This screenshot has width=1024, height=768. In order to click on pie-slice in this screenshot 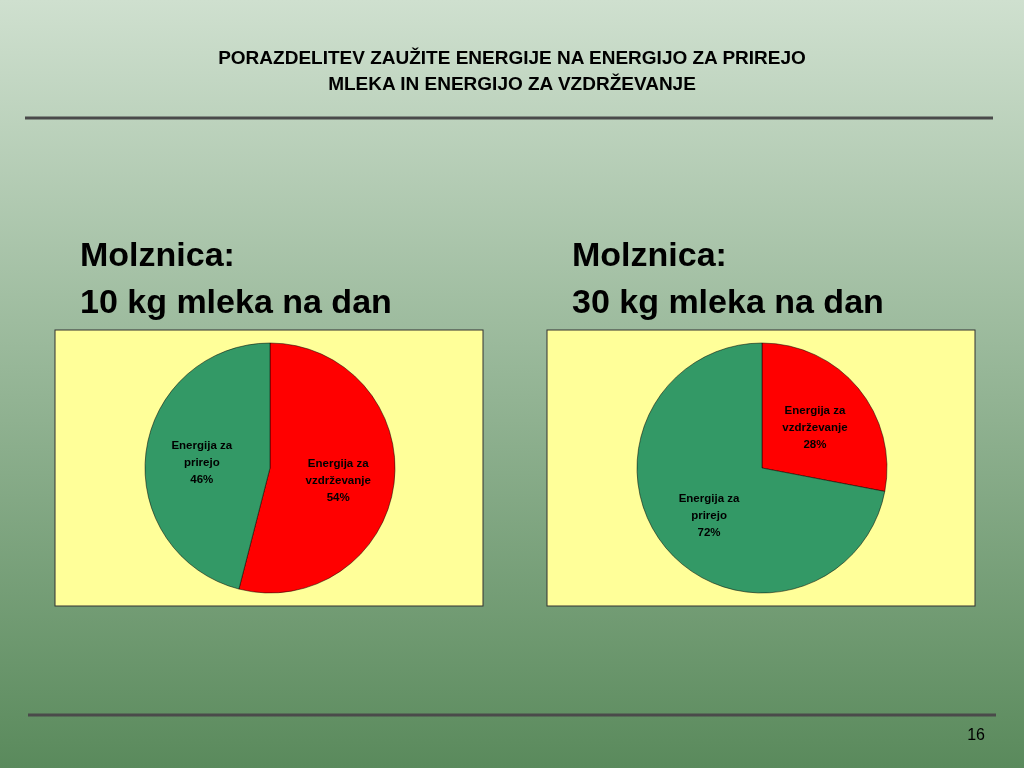, I will do `click(761, 468)`.